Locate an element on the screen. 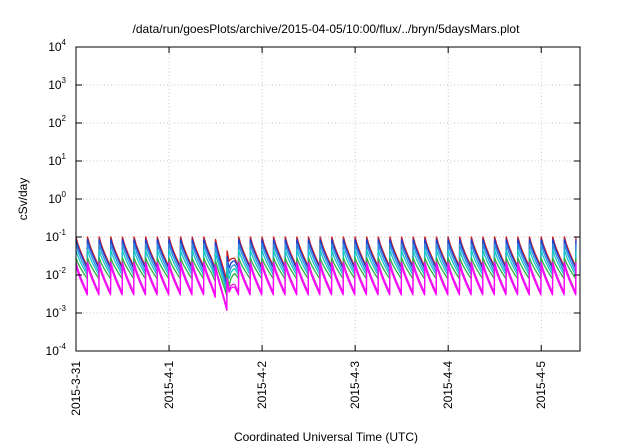  y-tick-label: 10⁻¹ is located at coordinates (56, 236).